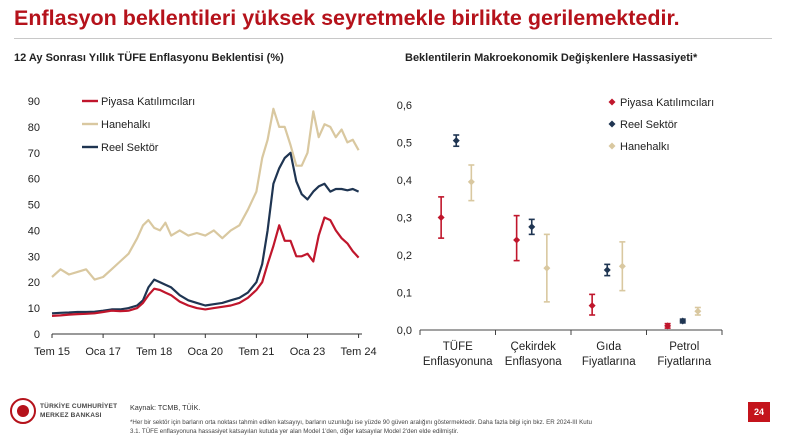 Image resolution: width=786 pixels, height=440 pixels. I want to click on y-tick-label: 40, so click(34, 231).